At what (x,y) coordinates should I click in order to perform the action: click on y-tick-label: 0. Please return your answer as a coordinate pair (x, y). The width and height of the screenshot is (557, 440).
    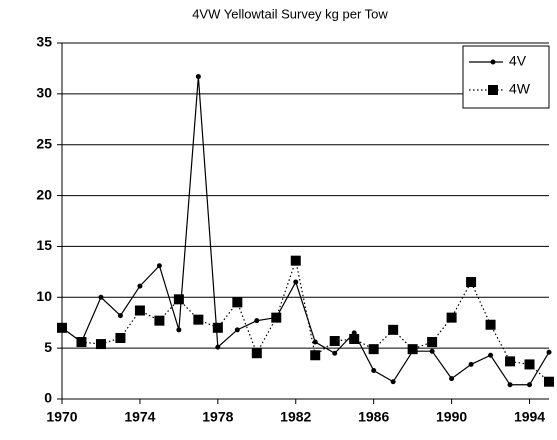
    Looking at the image, I should click on (48, 398).